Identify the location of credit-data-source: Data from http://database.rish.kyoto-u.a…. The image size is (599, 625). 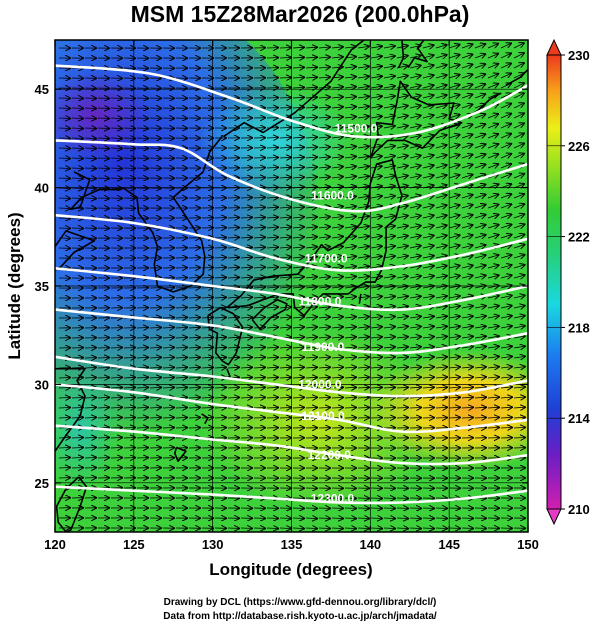
(300, 616).